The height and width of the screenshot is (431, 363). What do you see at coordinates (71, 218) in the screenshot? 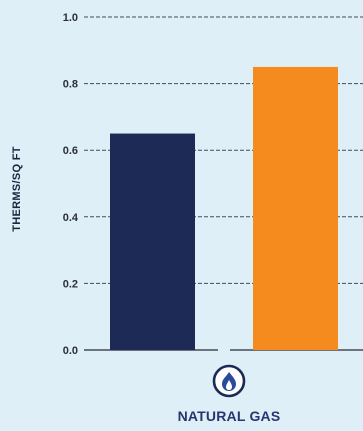
I see `y-tick-label: 0.4` at bounding box center [71, 218].